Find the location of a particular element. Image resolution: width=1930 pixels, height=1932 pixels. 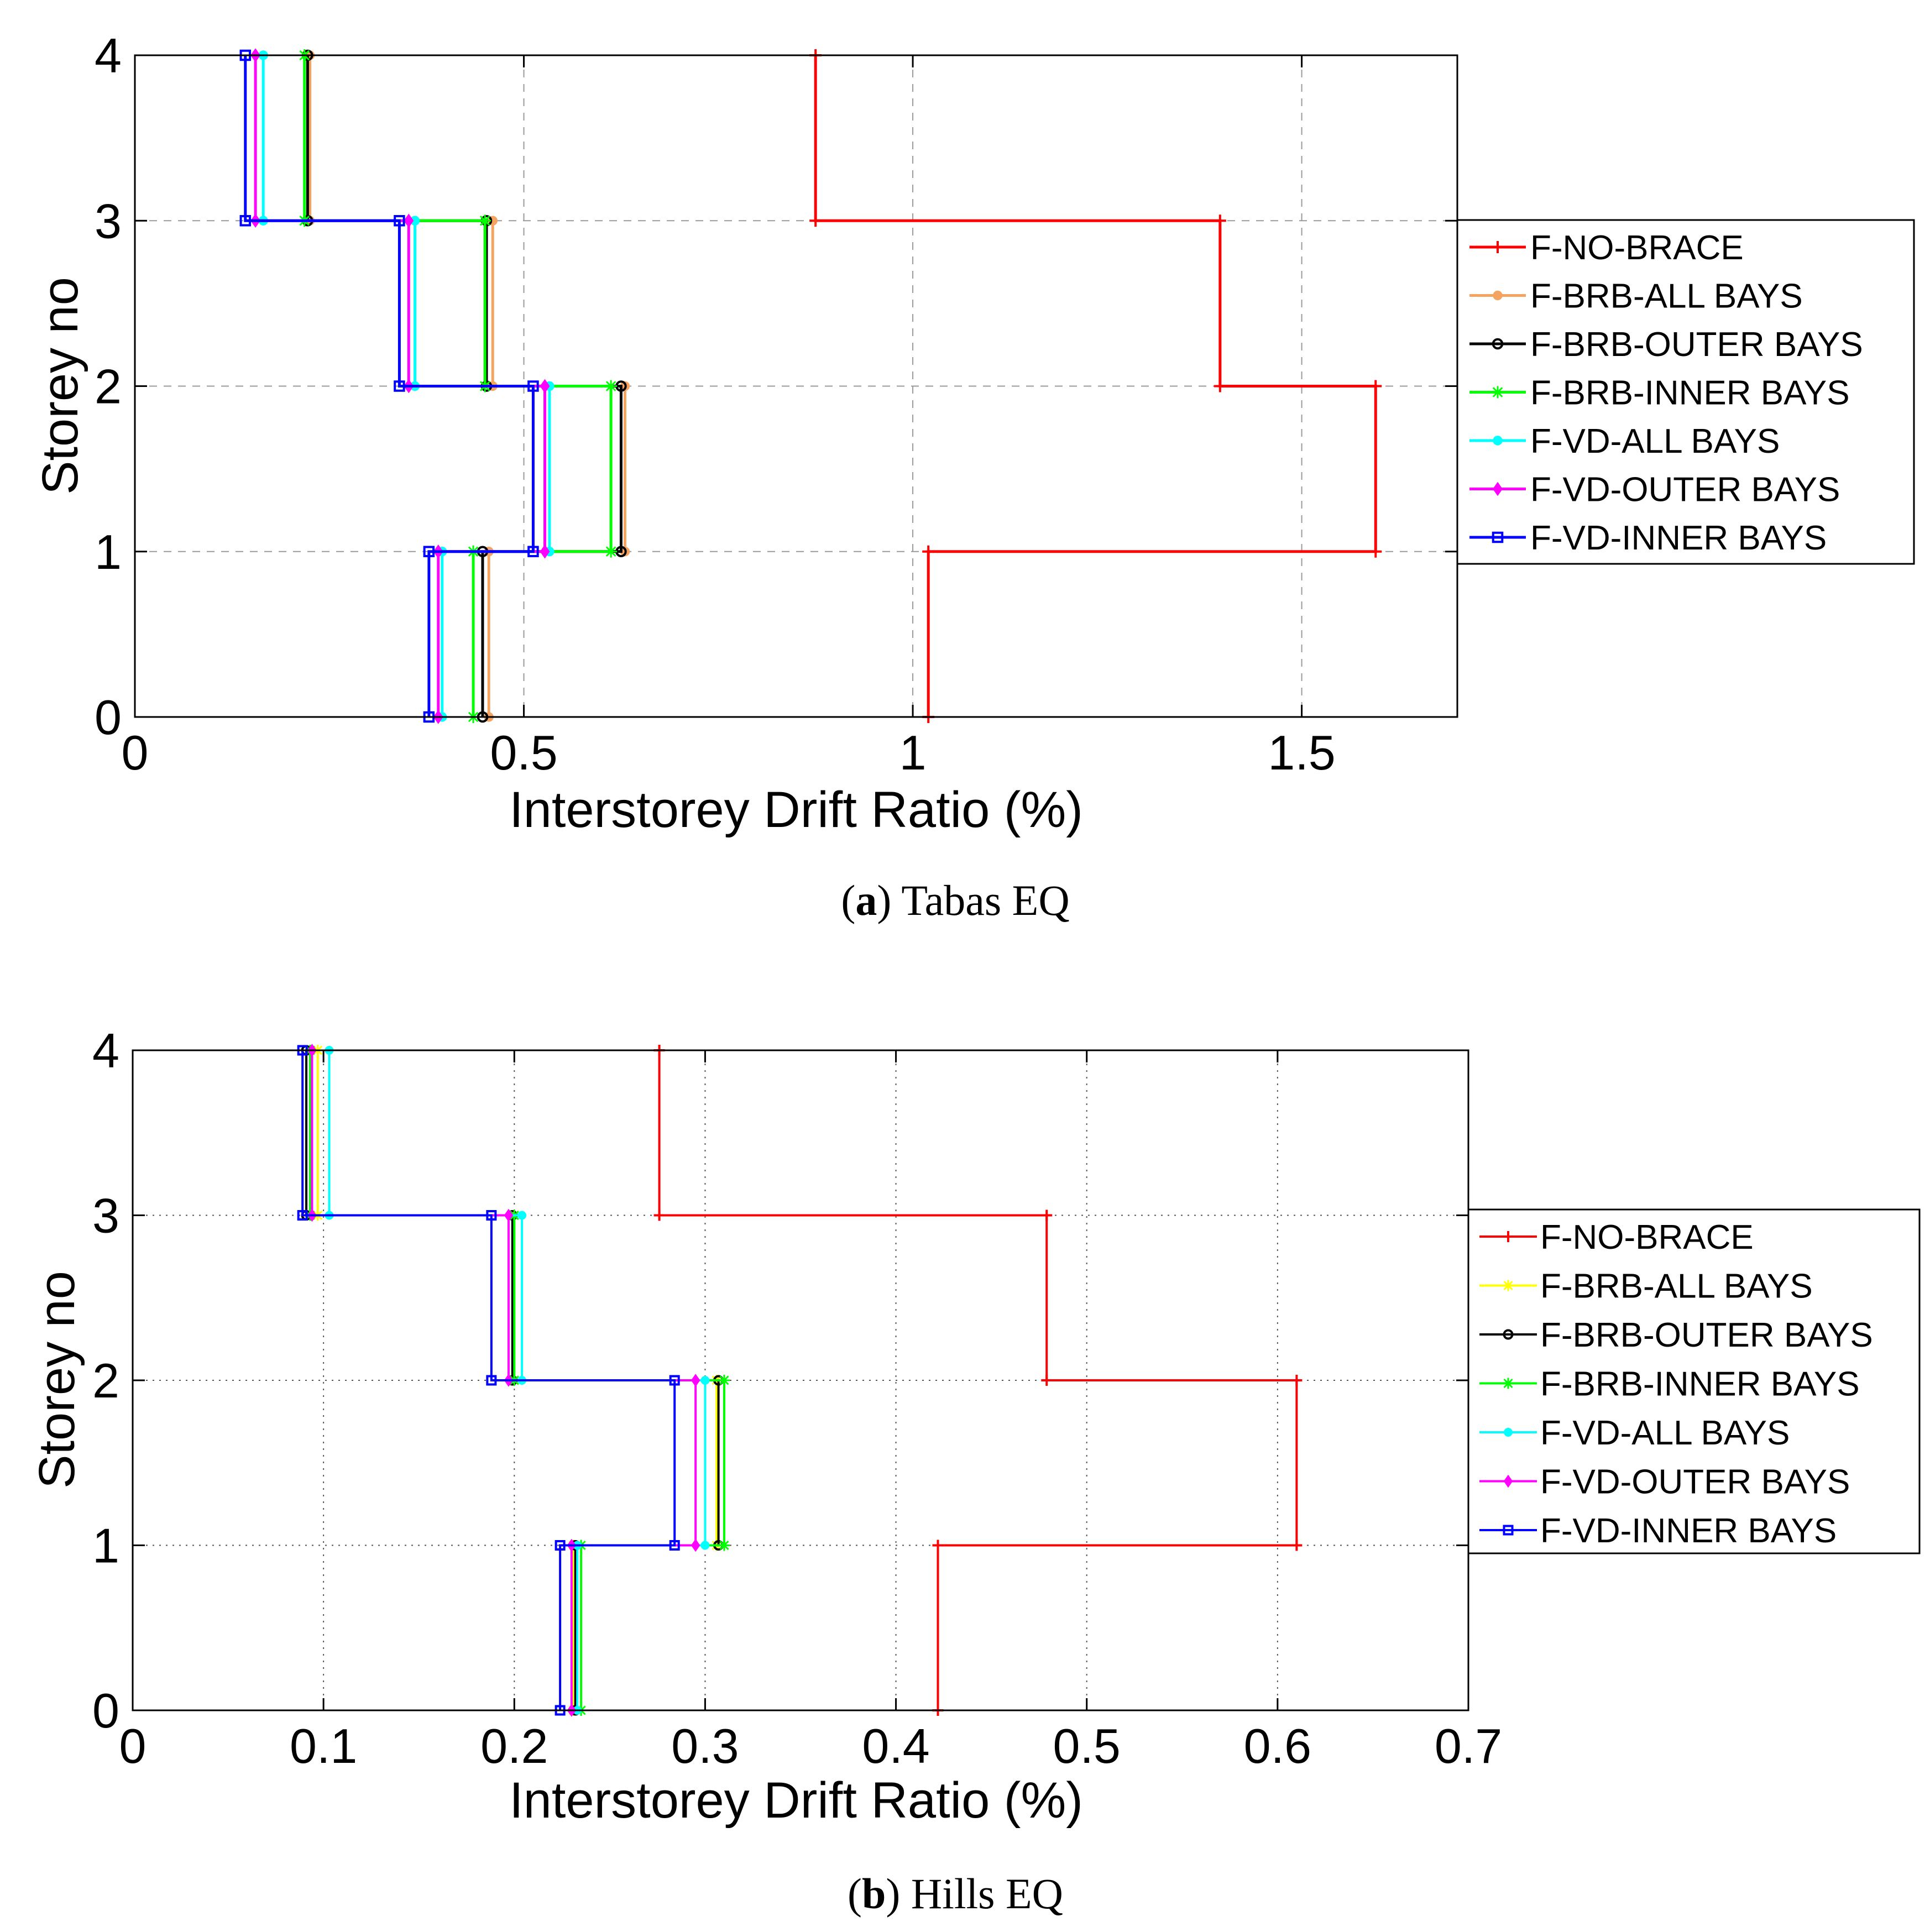

panel-a-point-f-vd-inner-bays-storey-3-bottom is located at coordinates (245, 221).